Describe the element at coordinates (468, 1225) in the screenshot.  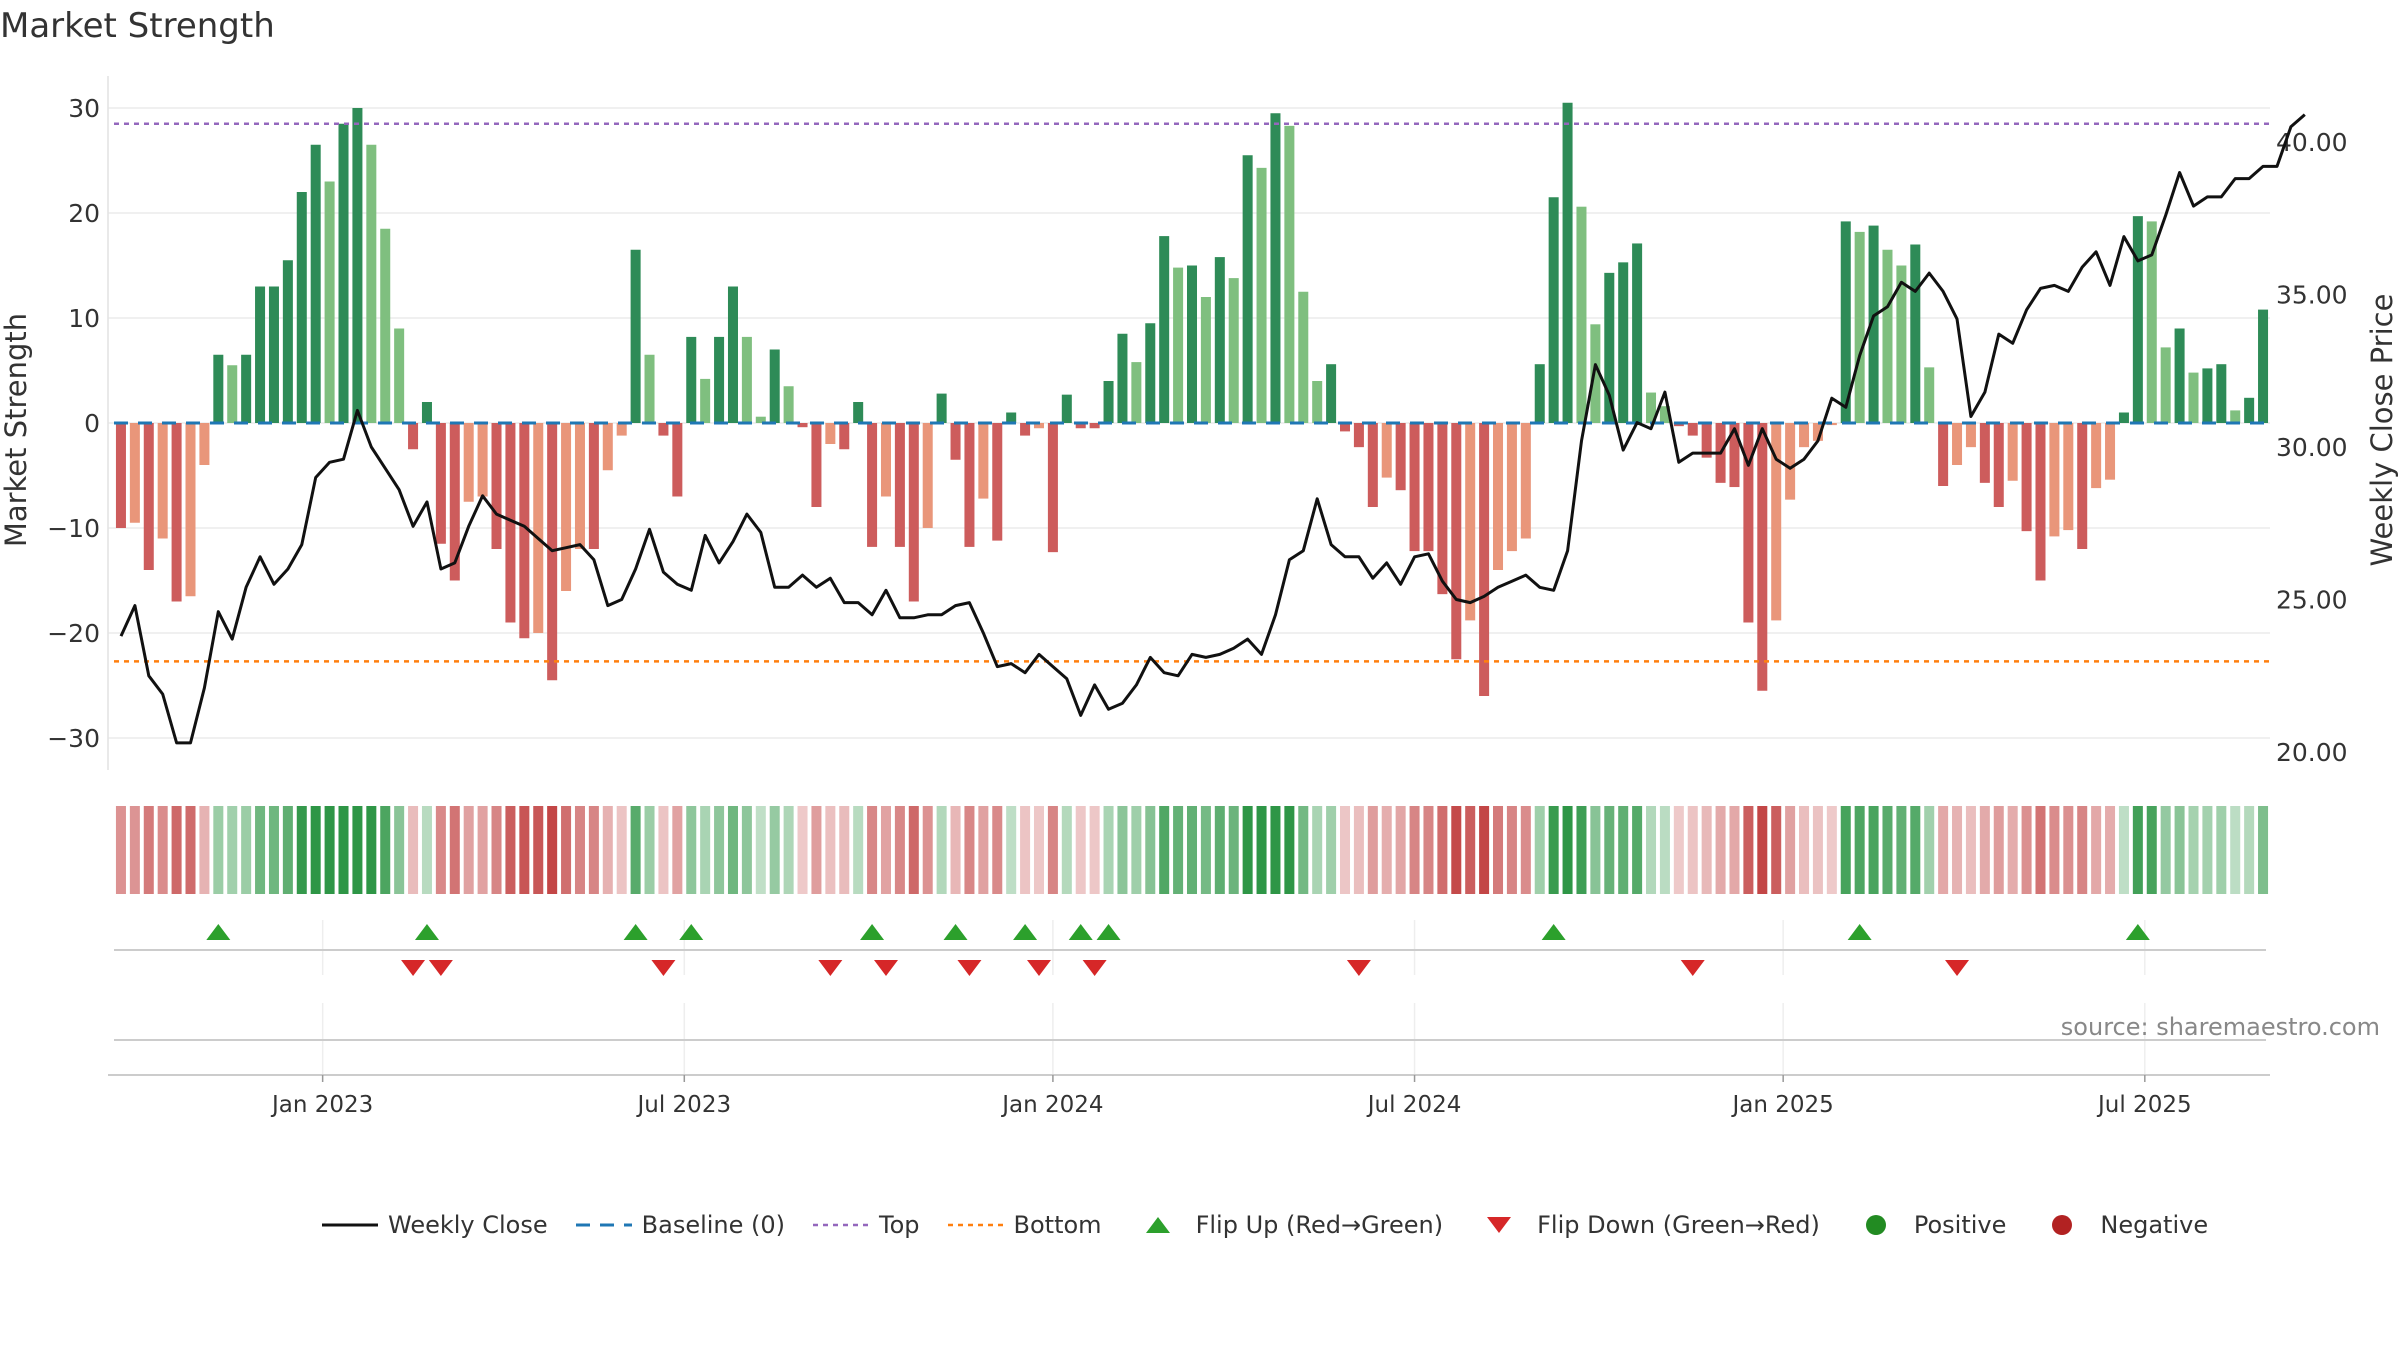
I see `legend-label: Weekly Close` at that location.